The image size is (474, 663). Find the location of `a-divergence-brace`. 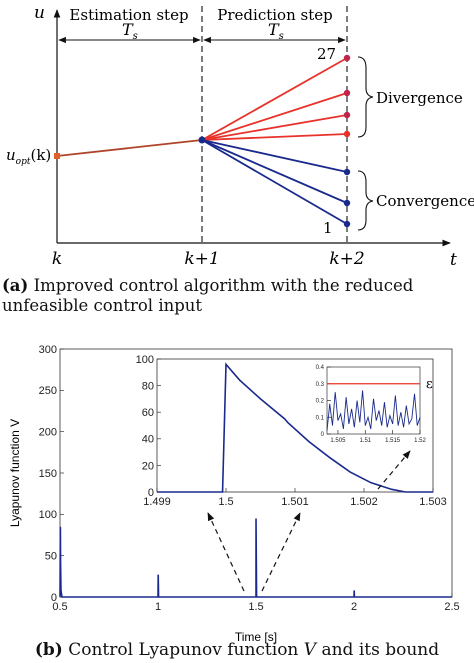

a-divergence-brace is located at coordinates (365, 97).